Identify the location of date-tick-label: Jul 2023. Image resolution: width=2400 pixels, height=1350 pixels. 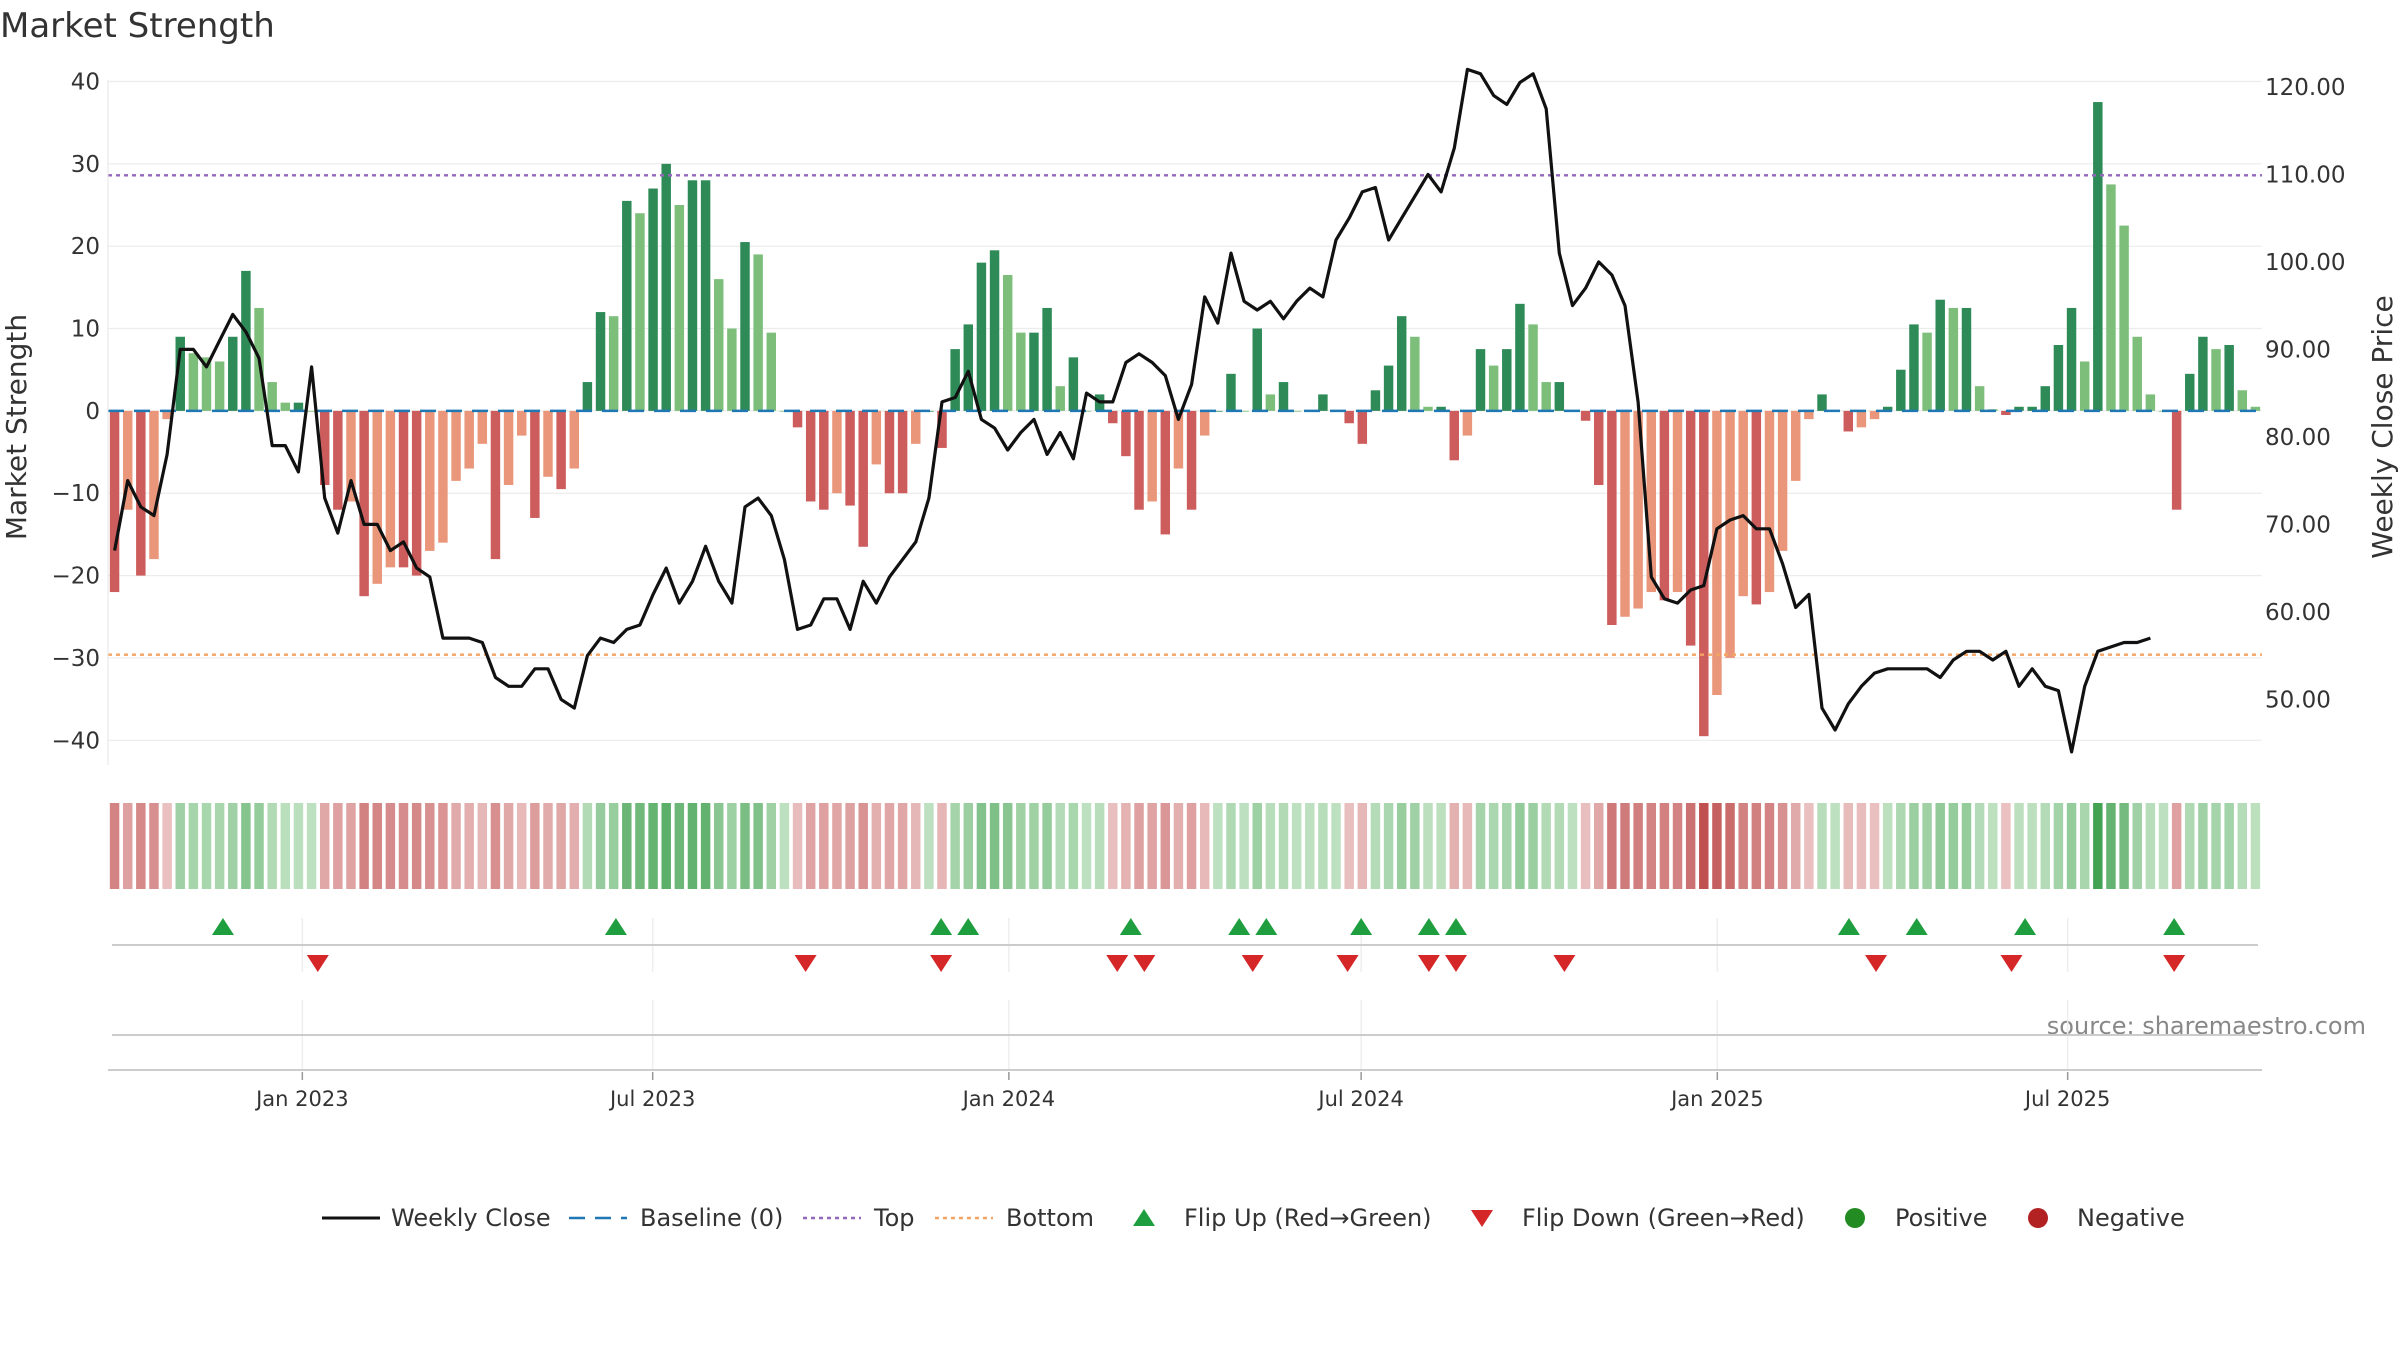
(651, 1099).